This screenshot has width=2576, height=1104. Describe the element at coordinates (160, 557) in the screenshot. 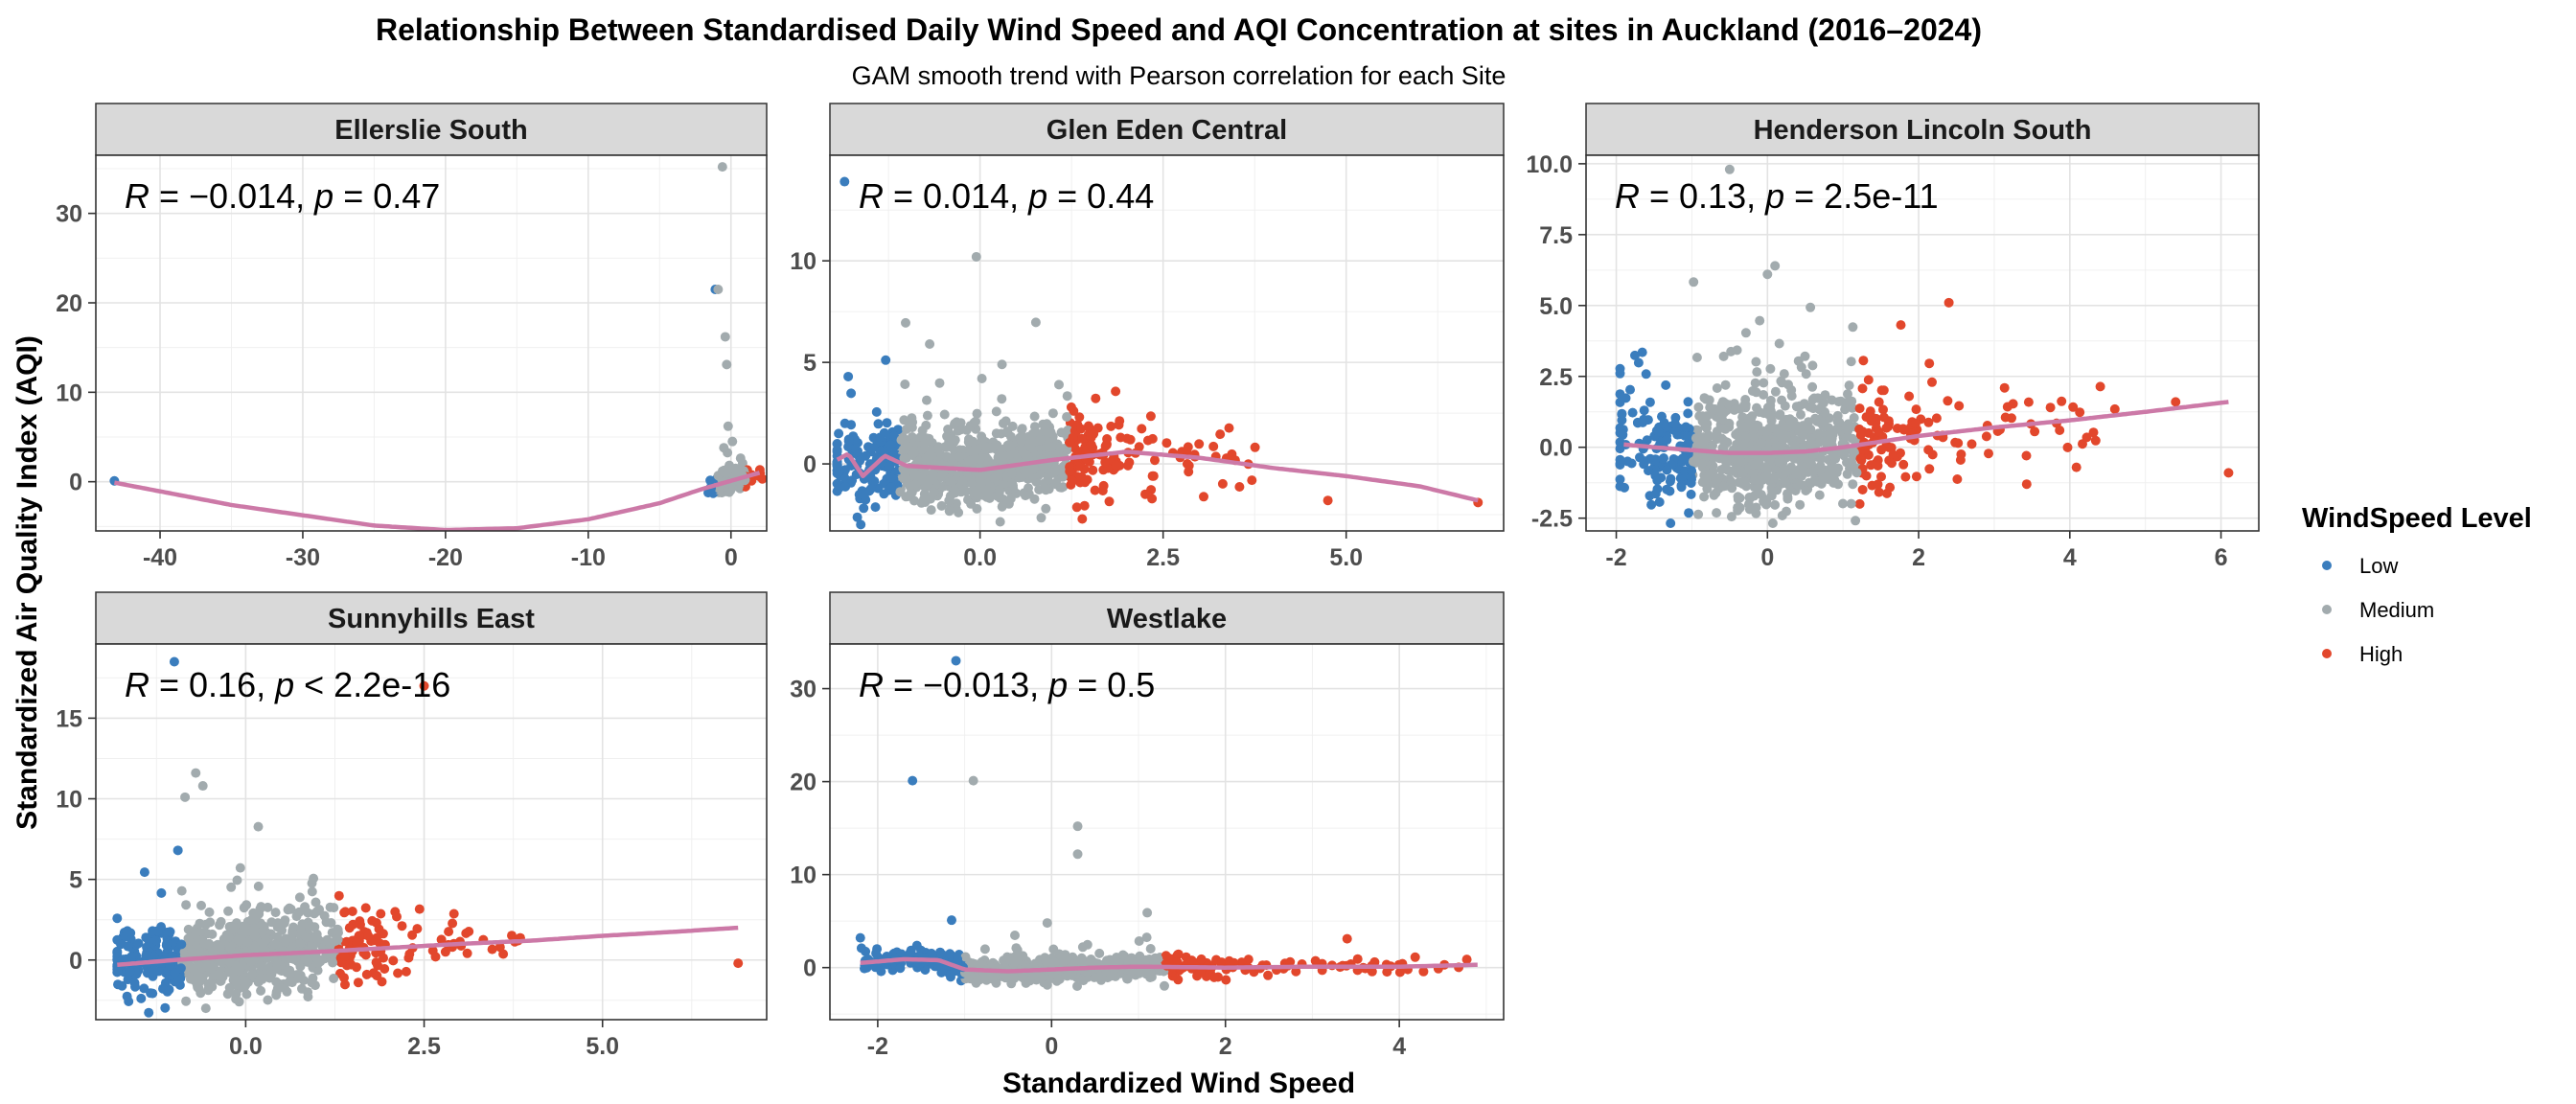

I see `x-tick-label: -40` at that location.